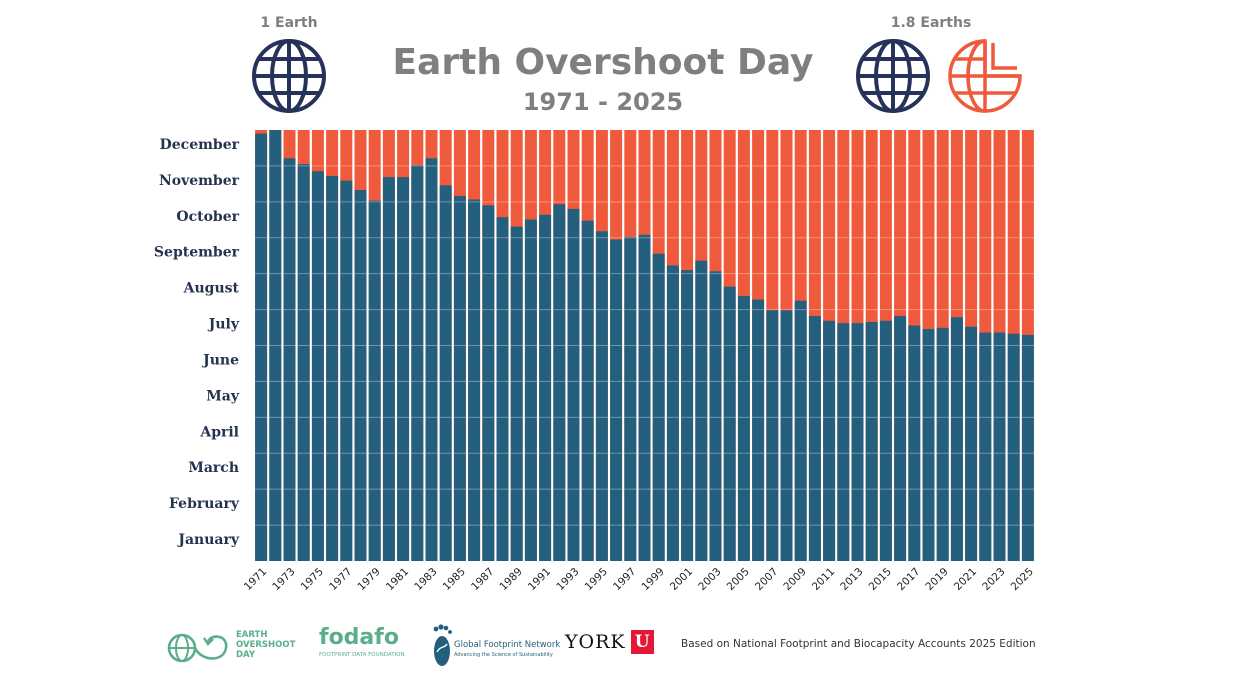 The width and height of the screenshot is (1248, 688). What do you see at coordinates (985, 446) in the screenshot?
I see `overshoot-day-bar-2022` at bounding box center [985, 446].